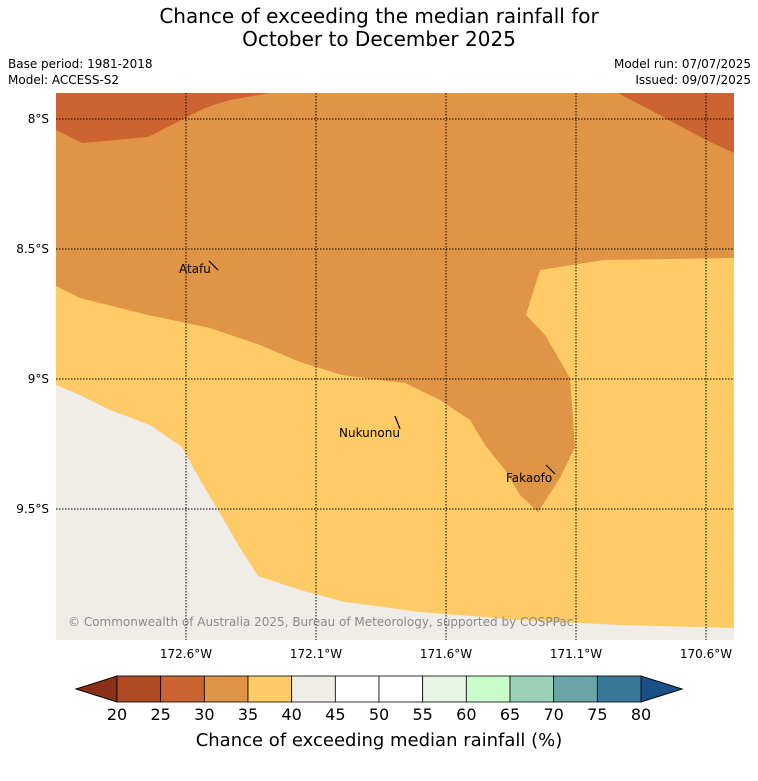 The width and height of the screenshot is (758, 781). I want to click on nukunonu-marker, so click(397, 422).